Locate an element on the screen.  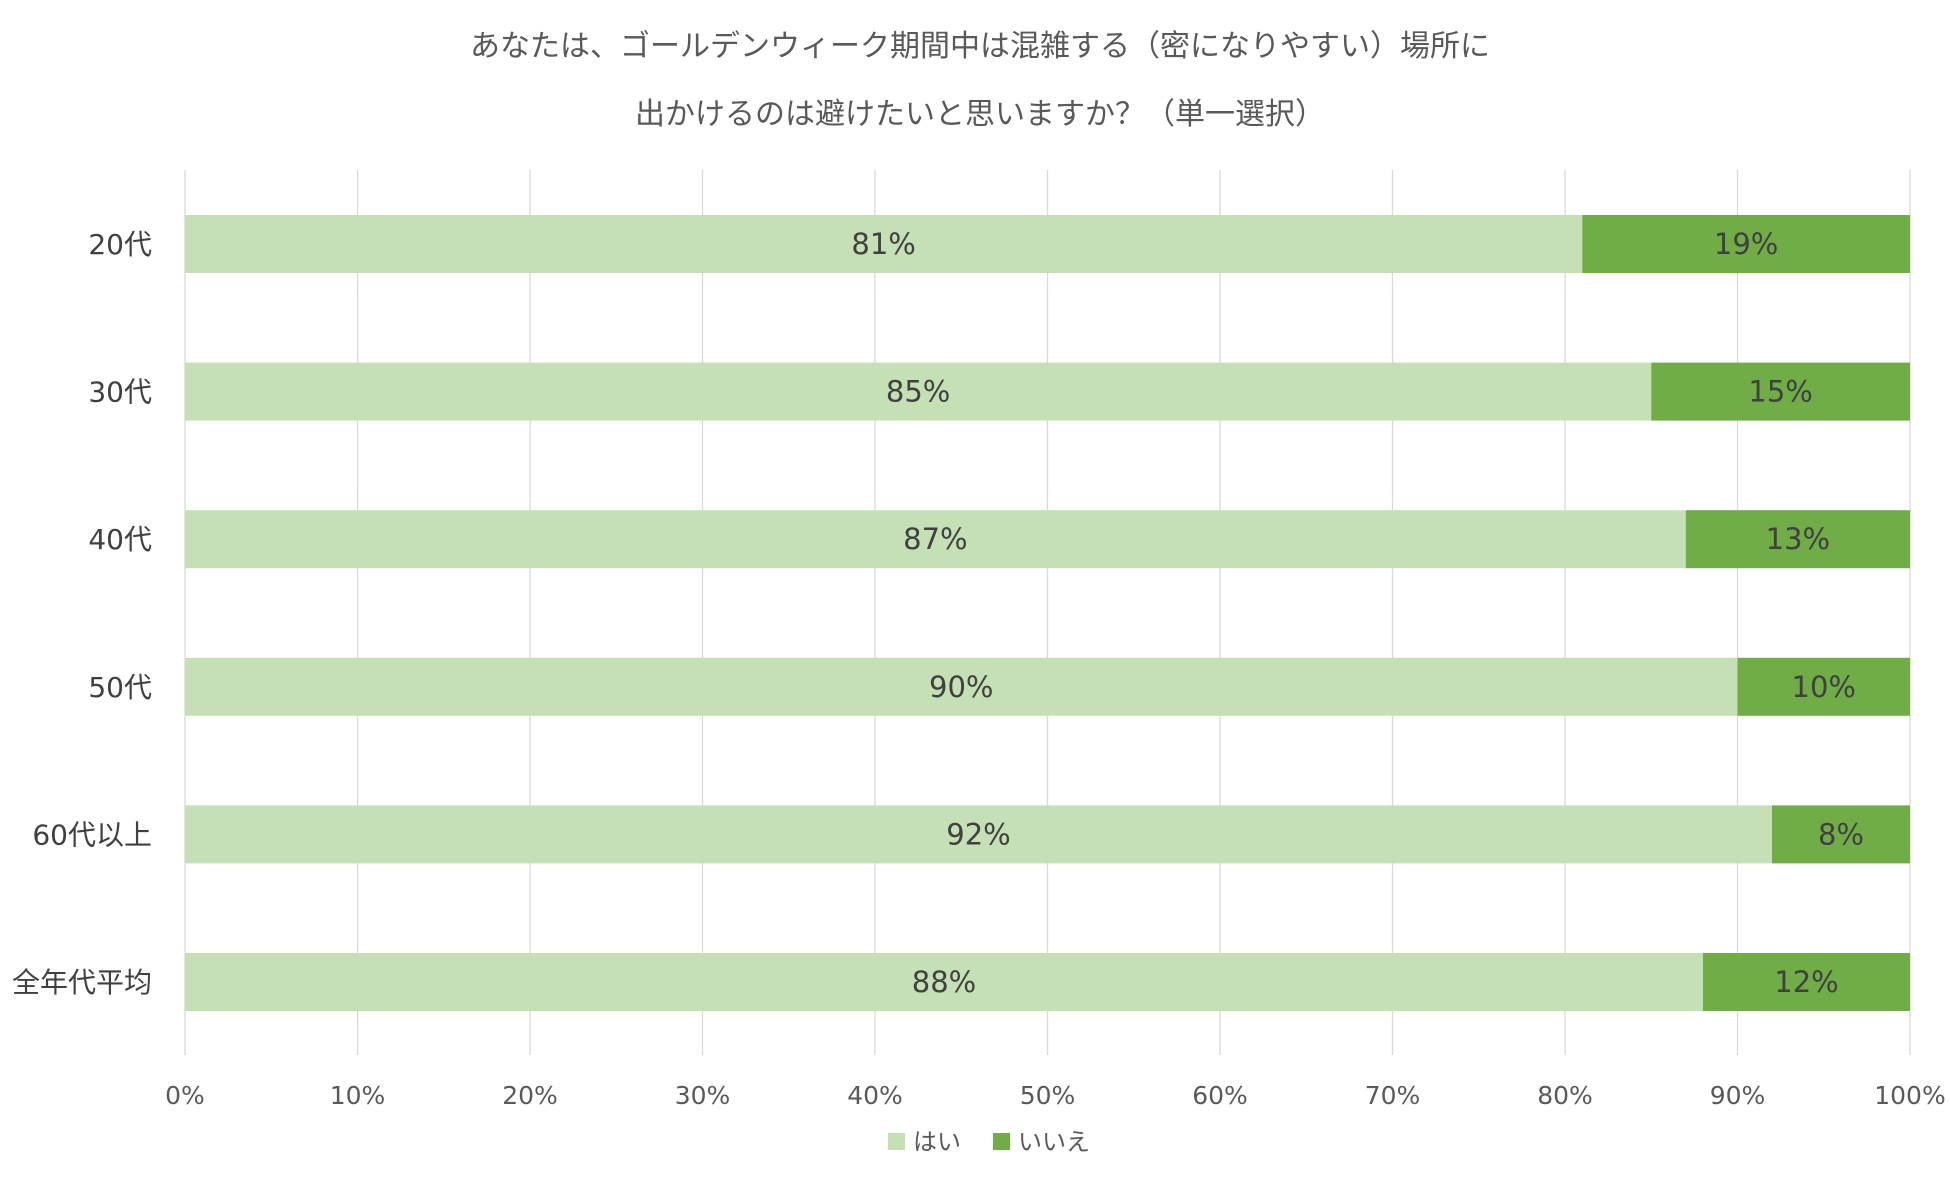
data-label: 19% is located at coordinates (1746, 244).